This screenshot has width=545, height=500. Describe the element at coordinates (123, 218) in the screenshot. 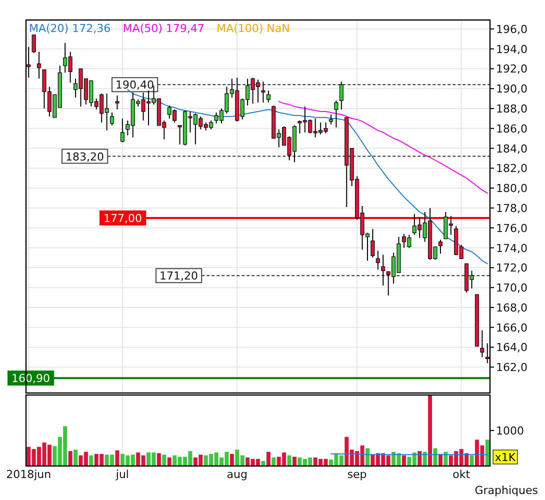

I see `ref-line-label: 177,00` at that location.